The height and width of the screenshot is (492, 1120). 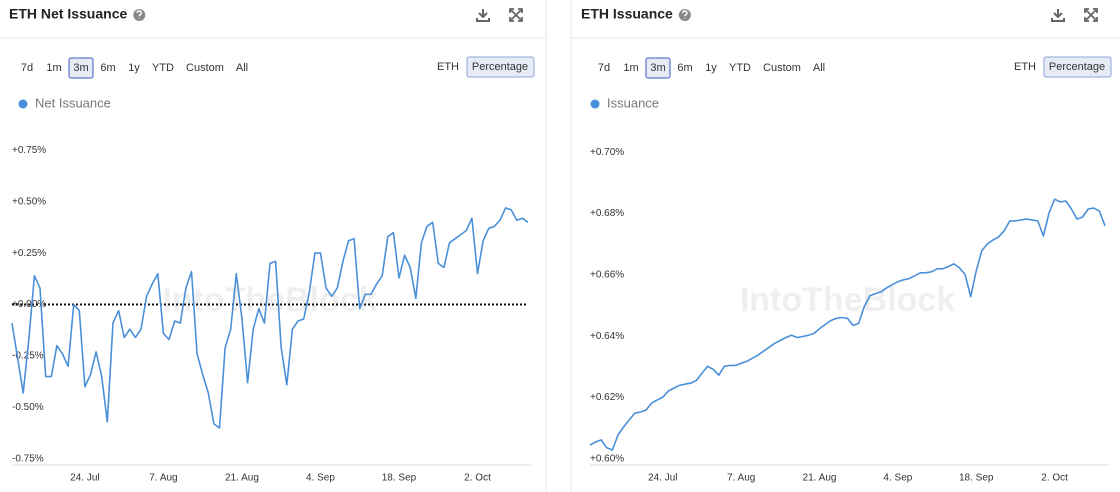 I want to click on chart-title: ETH Net Issuance, so click(x=68, y=14).